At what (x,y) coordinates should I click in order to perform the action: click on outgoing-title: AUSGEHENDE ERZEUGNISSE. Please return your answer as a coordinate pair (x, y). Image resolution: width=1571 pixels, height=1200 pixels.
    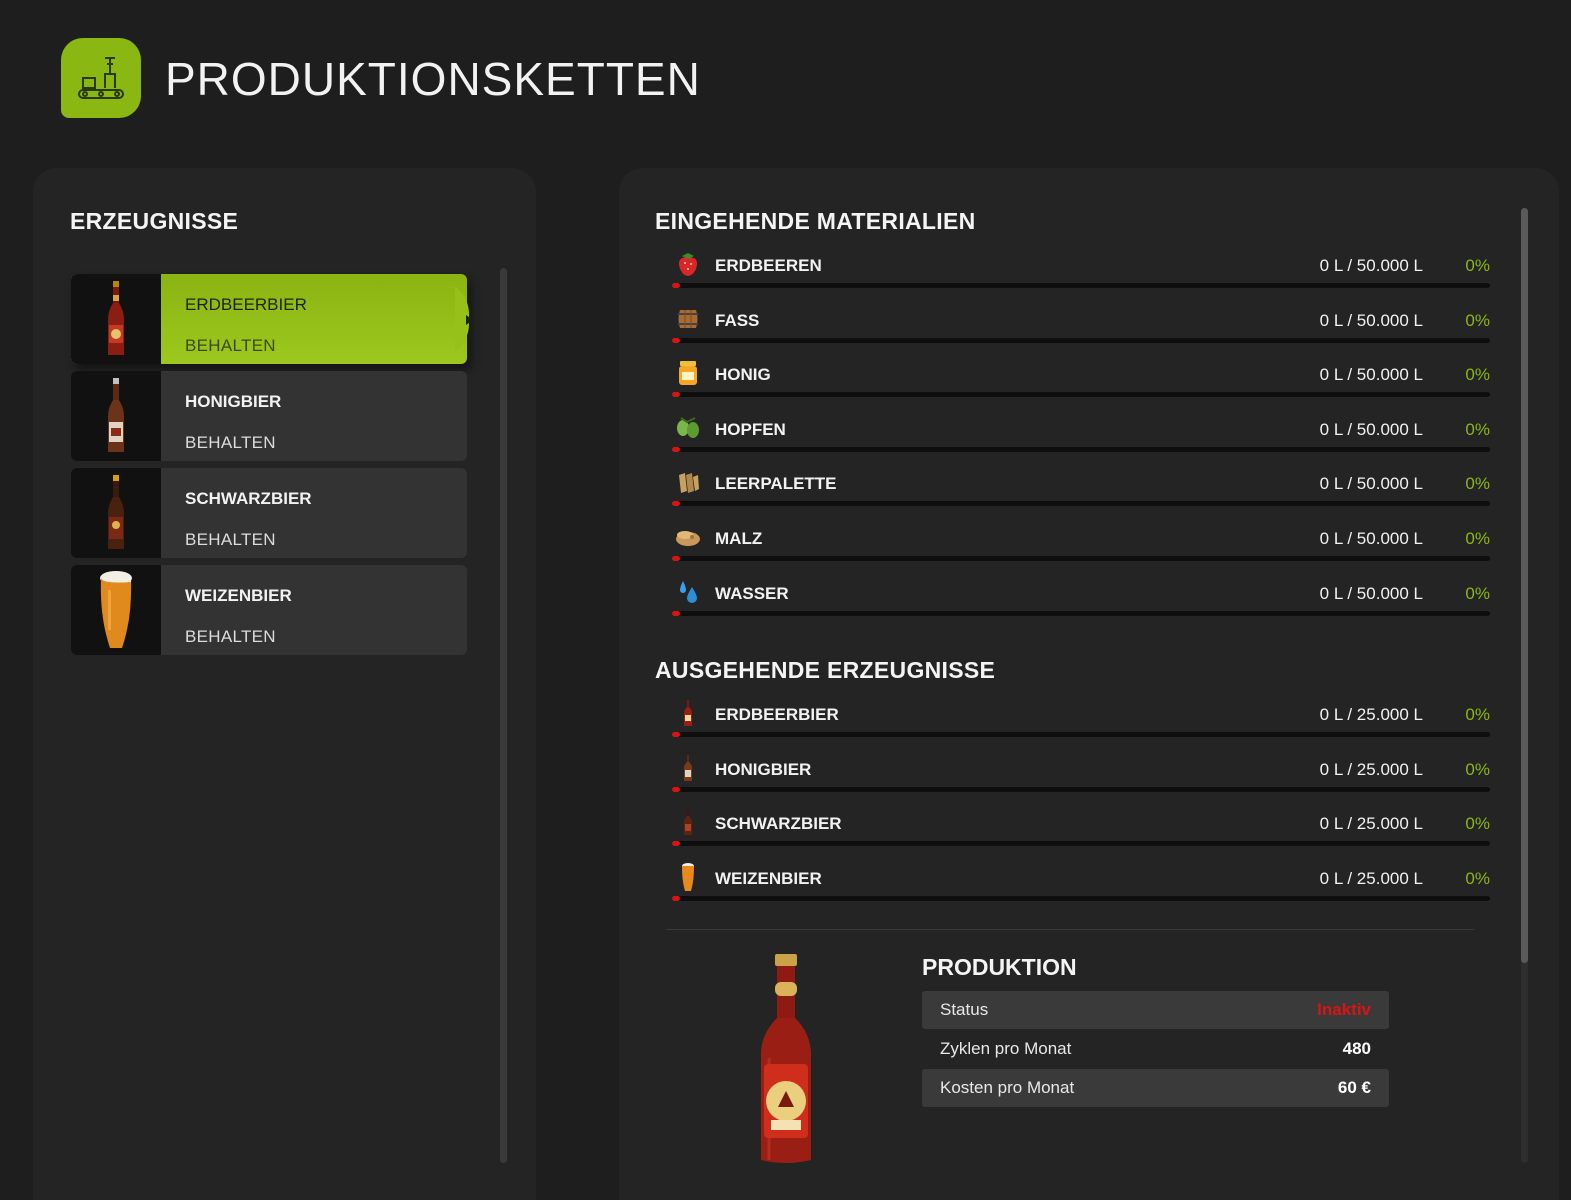
    Looking at the image, I should click on (825, 670).